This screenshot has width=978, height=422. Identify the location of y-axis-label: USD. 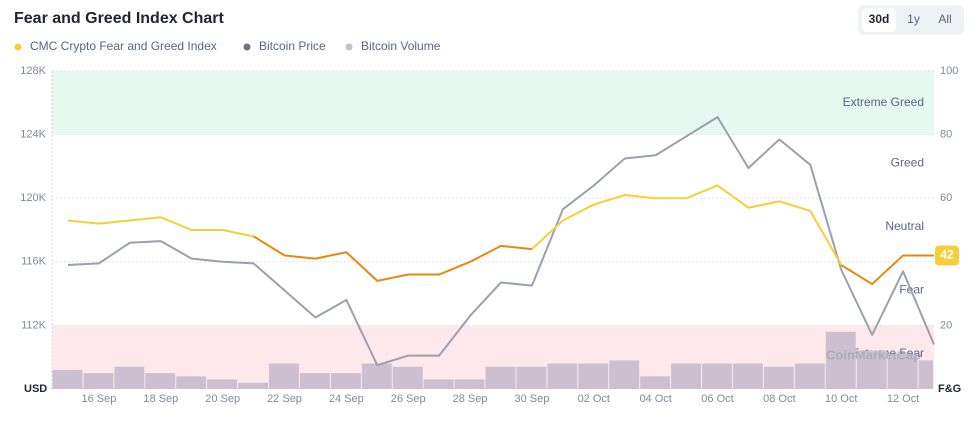
(35, 389).